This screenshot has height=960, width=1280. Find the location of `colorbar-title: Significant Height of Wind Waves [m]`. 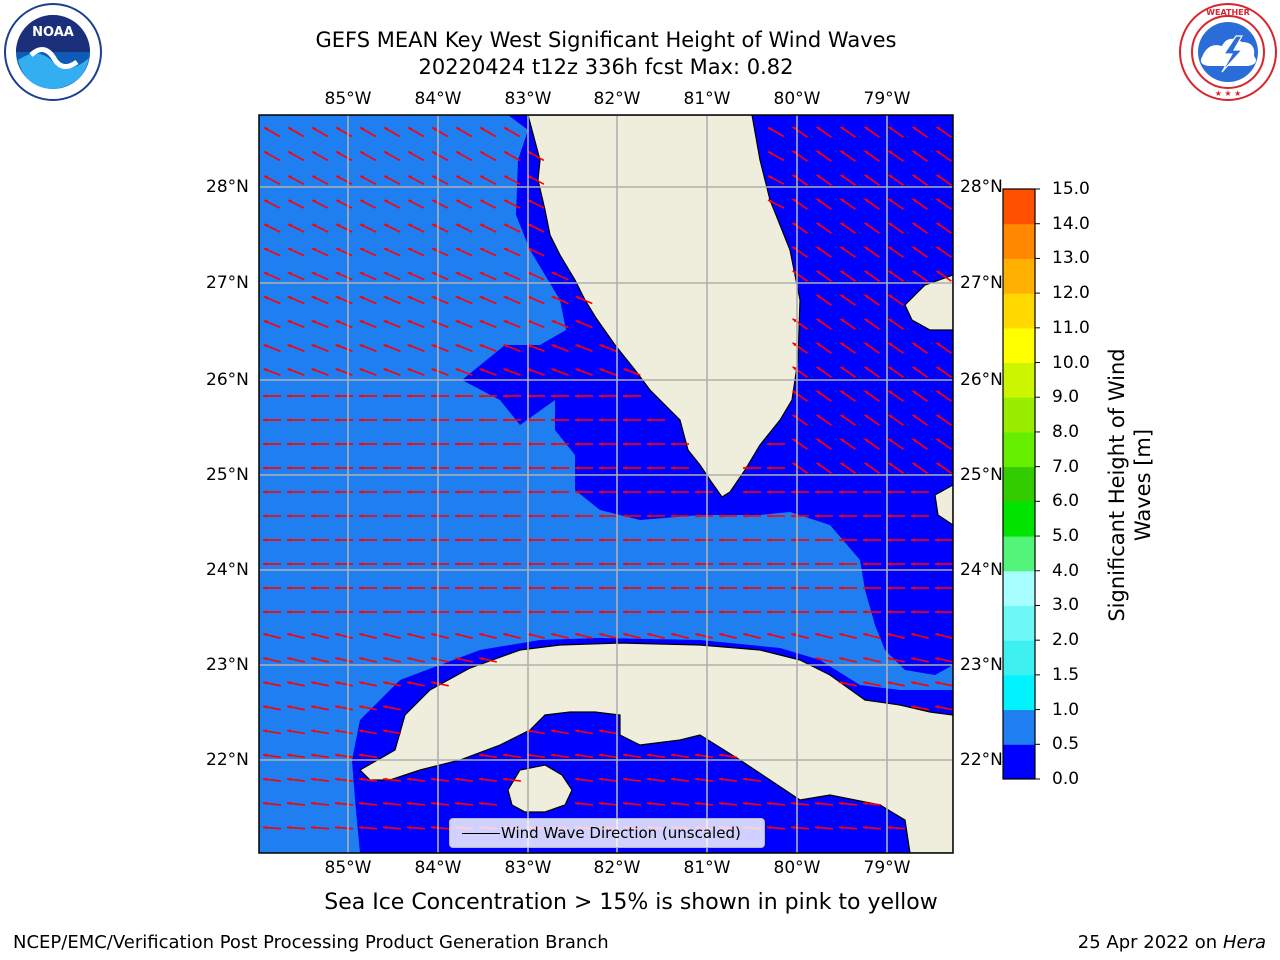

colorbar-title: Significant Height of Wind Waves [m] is located at coordinates (1130, 485).